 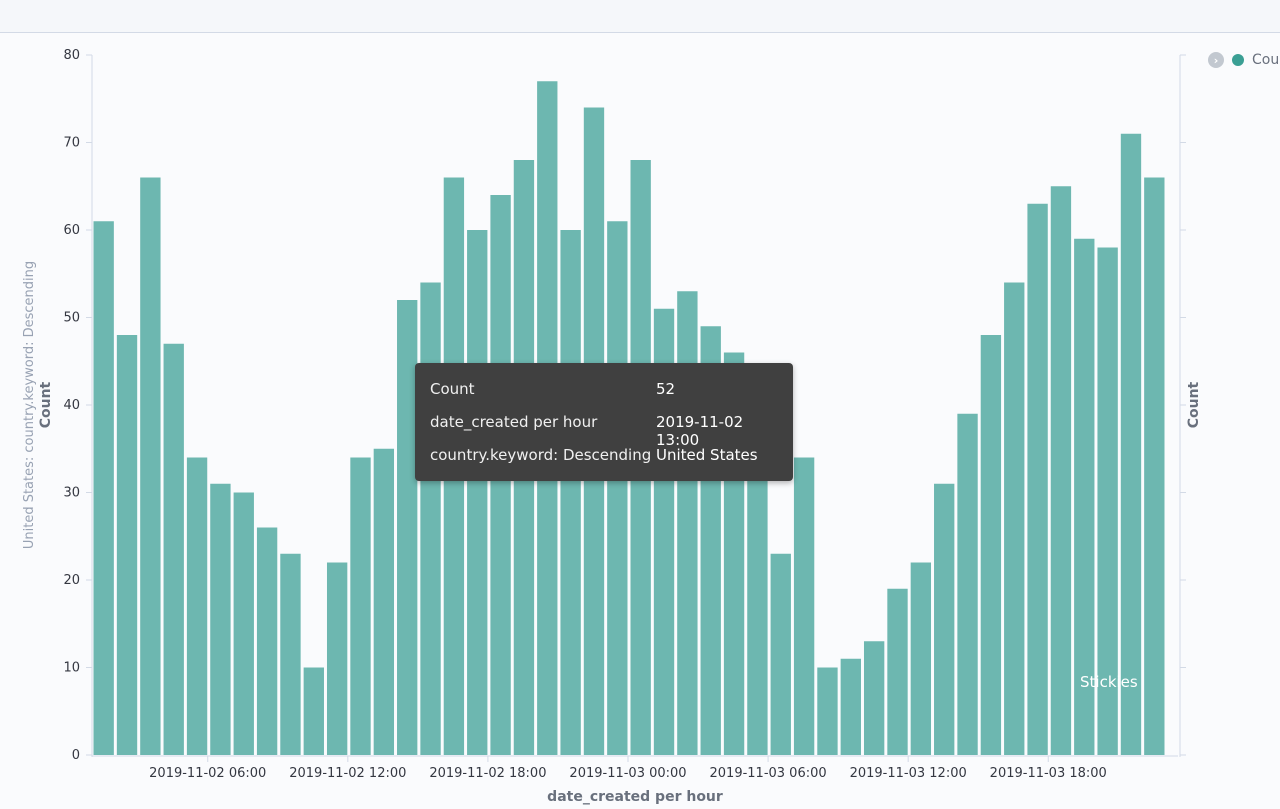 I want to click on x-tick-label: 2019-11-02 12:00, so click(x=347, y=773).